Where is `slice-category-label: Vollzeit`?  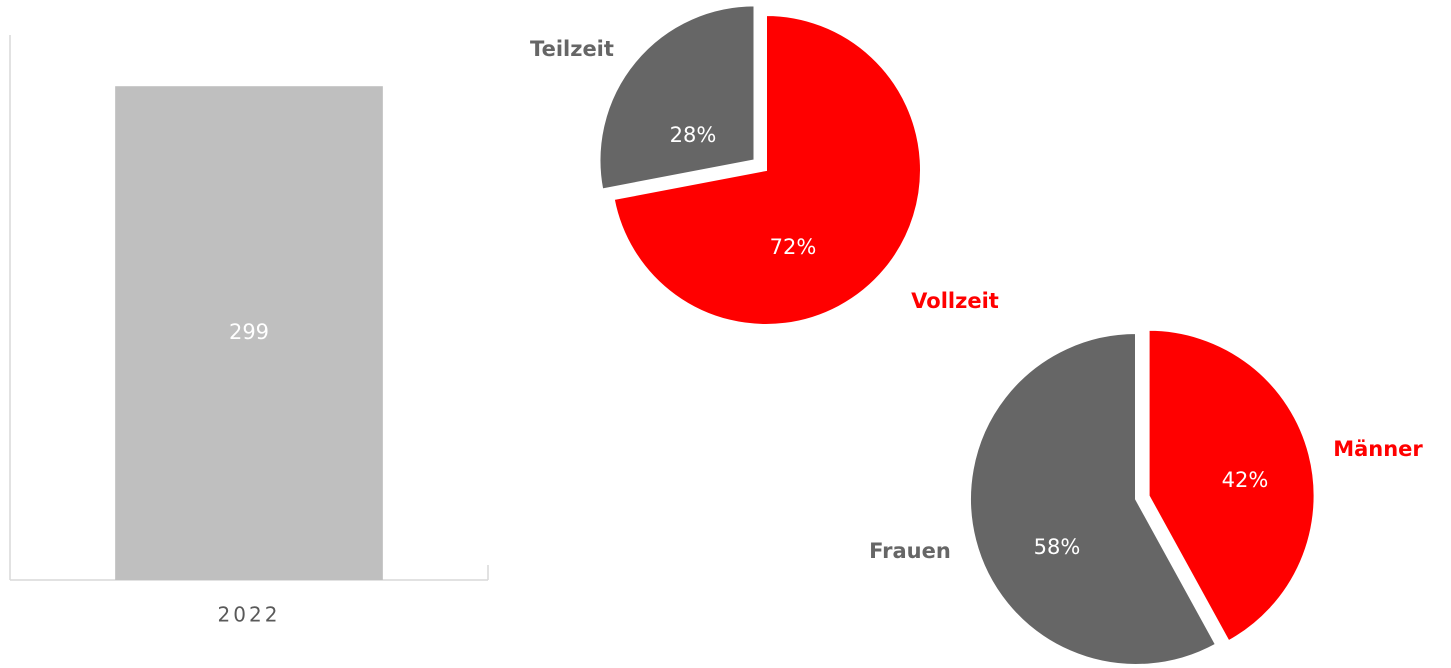 slice-category-label: Vollzeit is located at coordinates (955, 301).